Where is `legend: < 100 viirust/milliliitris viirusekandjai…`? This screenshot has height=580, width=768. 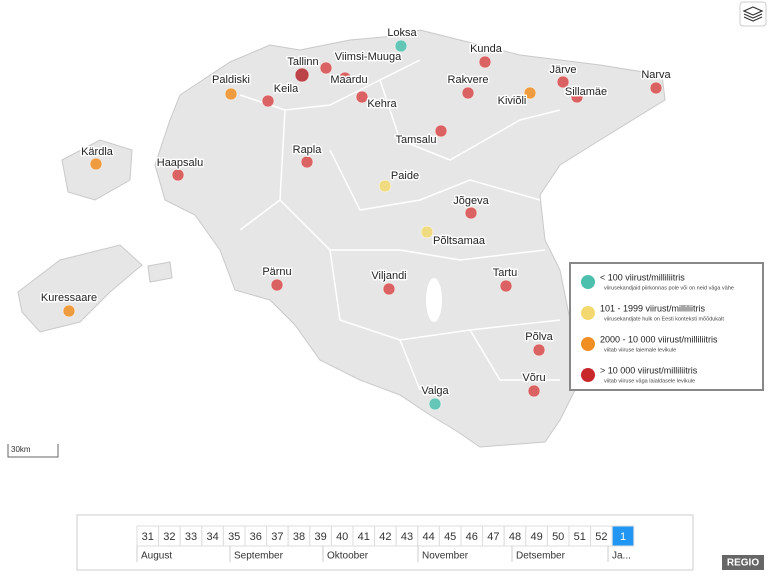 legend: < 100 viirust/milliliitris viirusekandjai… is located at coordinates (666, 326).